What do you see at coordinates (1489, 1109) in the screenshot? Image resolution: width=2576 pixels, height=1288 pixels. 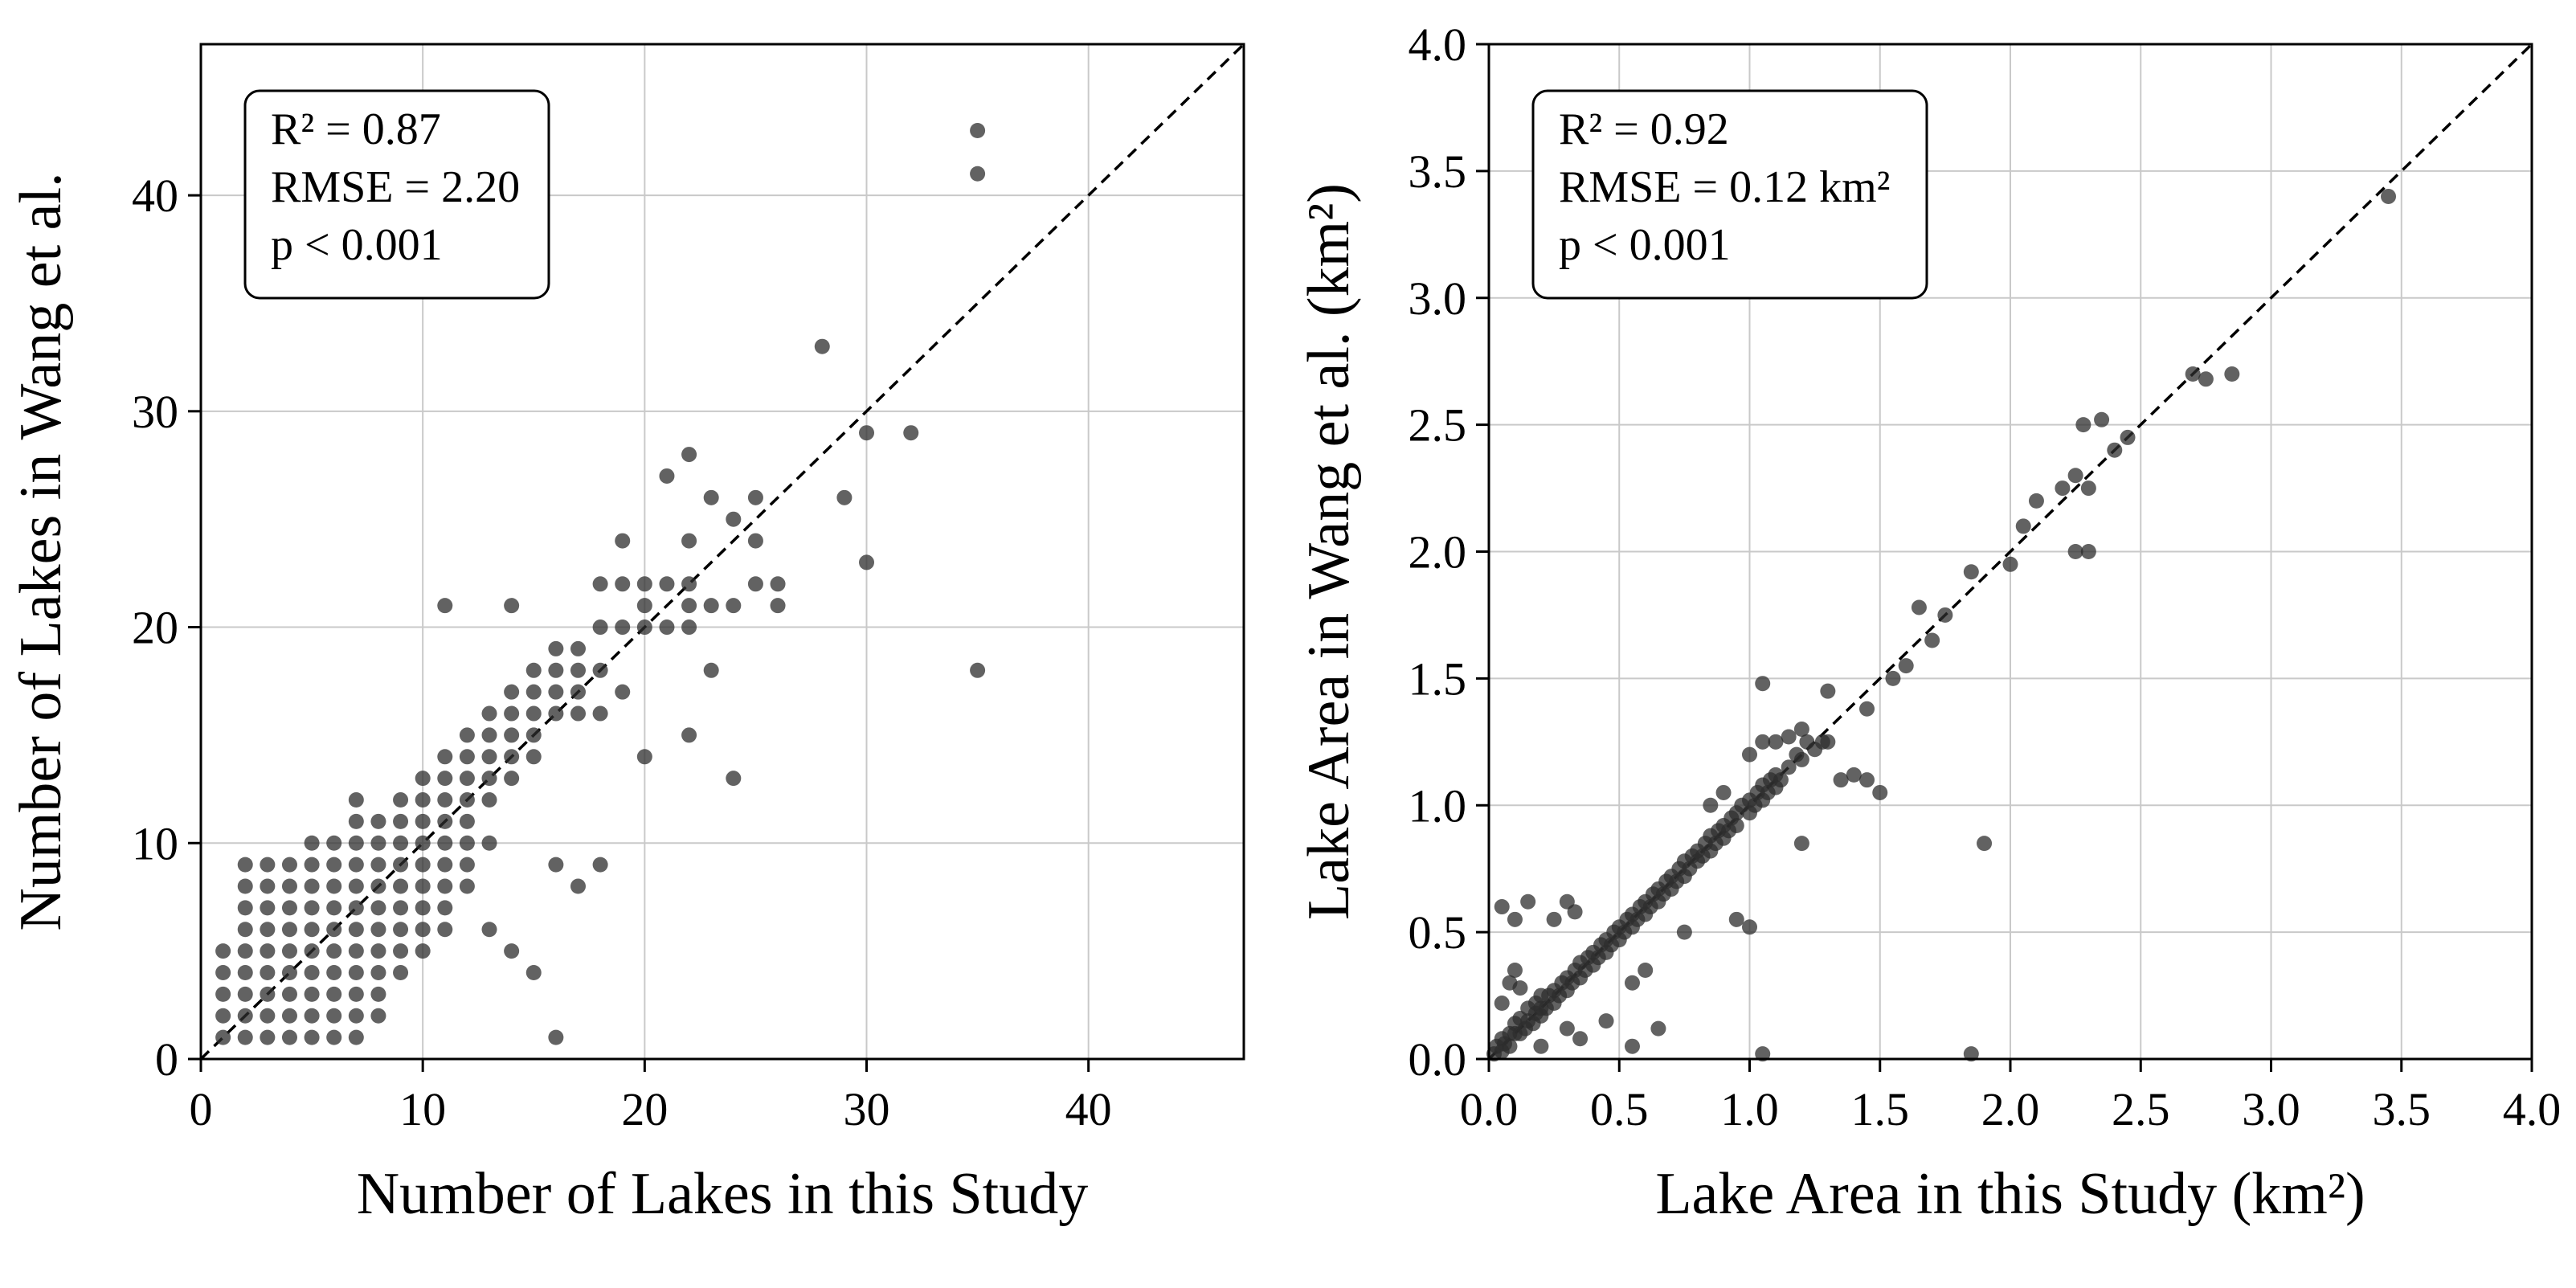 I see `x-tick-label: 0.0` at bounding box center [1489, 1109].